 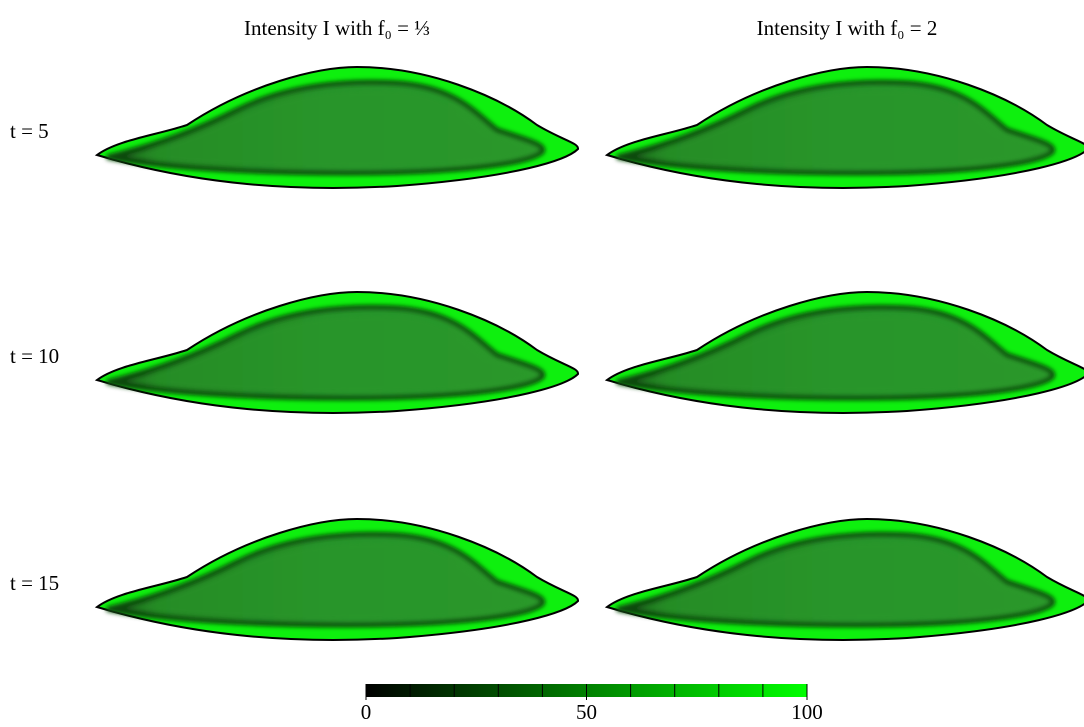 I want to click on column-title: Intensity I with f₀ = 2, so click(x=847, y=28).